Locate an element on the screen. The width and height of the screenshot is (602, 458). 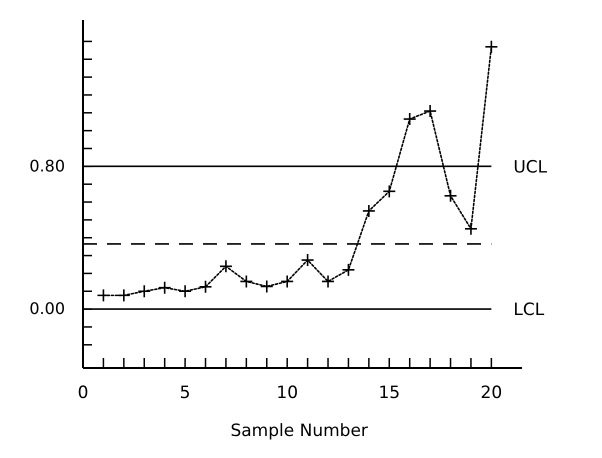
x-axis-title: Sample Number is located at coordinates (299, 431).